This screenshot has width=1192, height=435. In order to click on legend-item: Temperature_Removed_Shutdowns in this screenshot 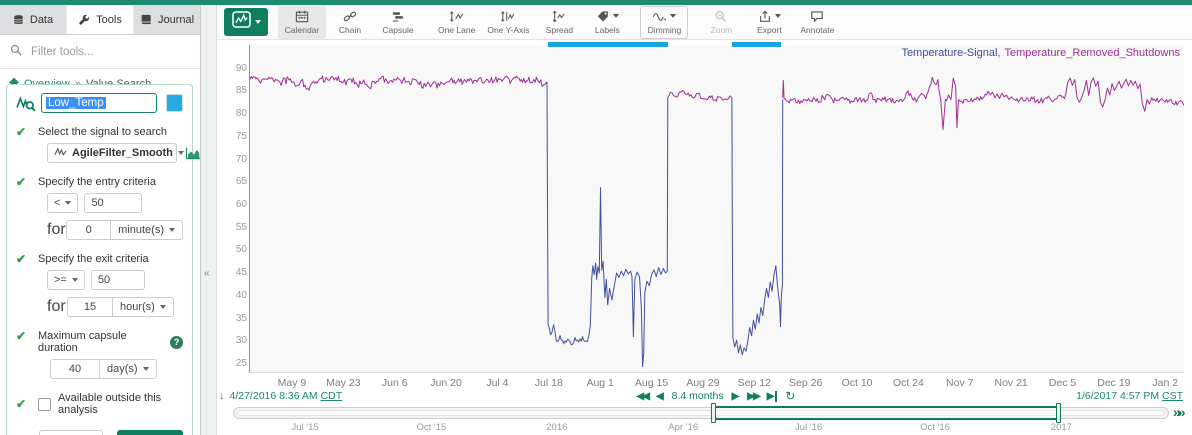, I will do `click(1092, 53)`.